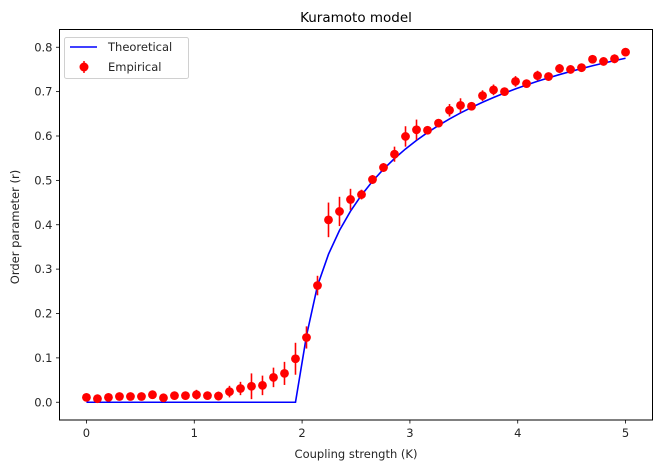  I want to click on y-tick-label: 0.0, so click(43, 402).